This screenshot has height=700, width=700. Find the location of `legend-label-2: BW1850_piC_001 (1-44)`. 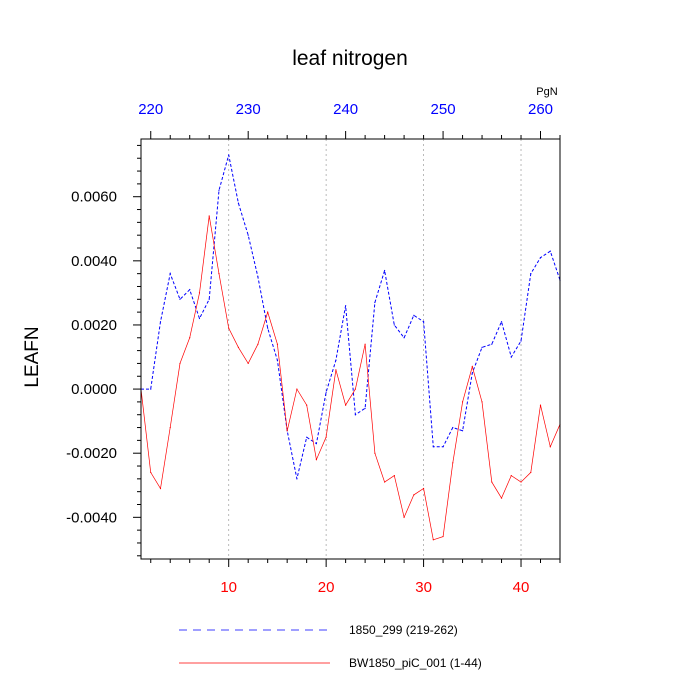

legend-label-2: BW1850_piC_001 (1-44) is located at coordinates (415, 663).